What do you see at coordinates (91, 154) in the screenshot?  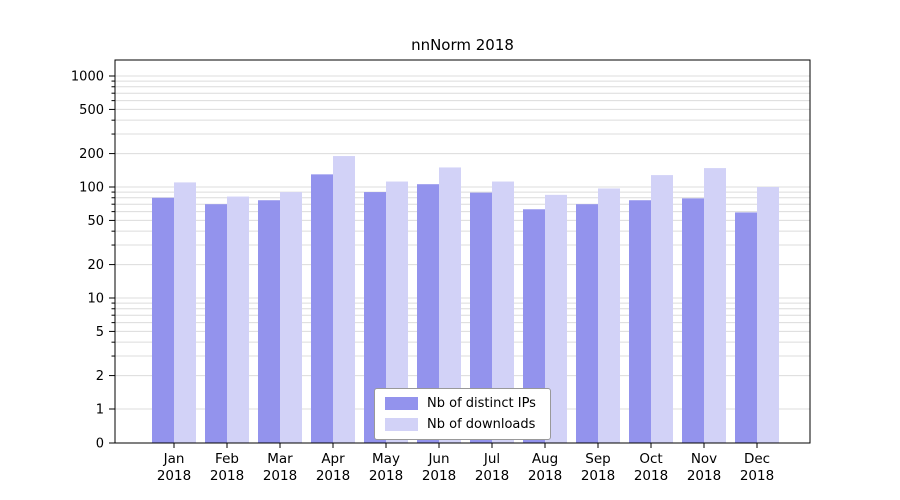 I see `y-tick-label: 200` at bounding box center [91, 154].